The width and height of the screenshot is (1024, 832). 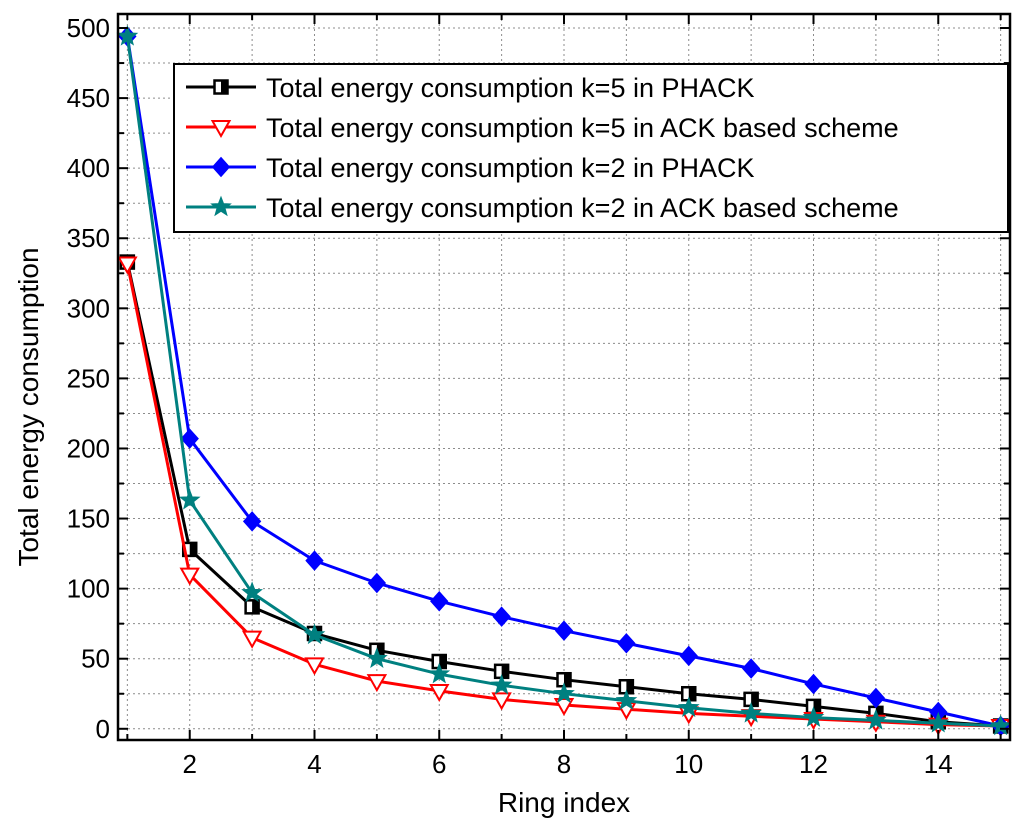 What do you see at coordinates (510, 168) in the screenshot?
I see `legend-label: Total energy consumption k=2 in PHACK` at bounding box center [510, 168].